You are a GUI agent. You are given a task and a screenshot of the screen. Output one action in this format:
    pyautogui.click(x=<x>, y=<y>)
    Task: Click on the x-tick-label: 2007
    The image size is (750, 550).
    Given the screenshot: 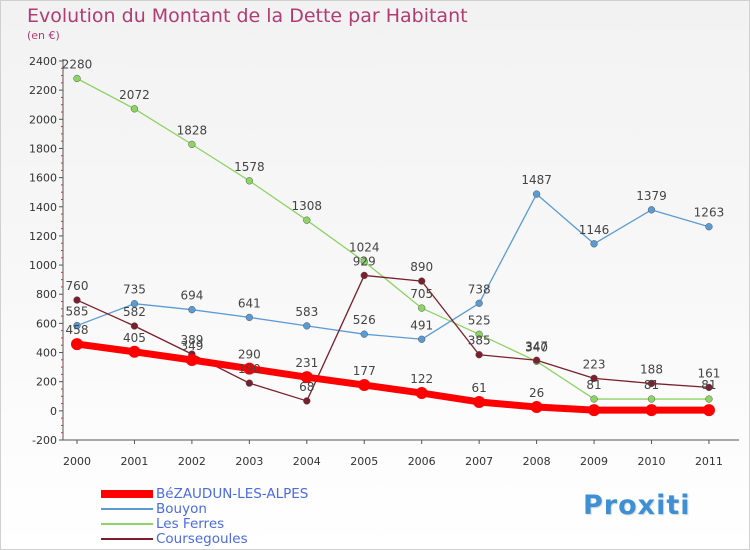 What is the action you would take?
    pyautogui.click(x=479, y=461)
    